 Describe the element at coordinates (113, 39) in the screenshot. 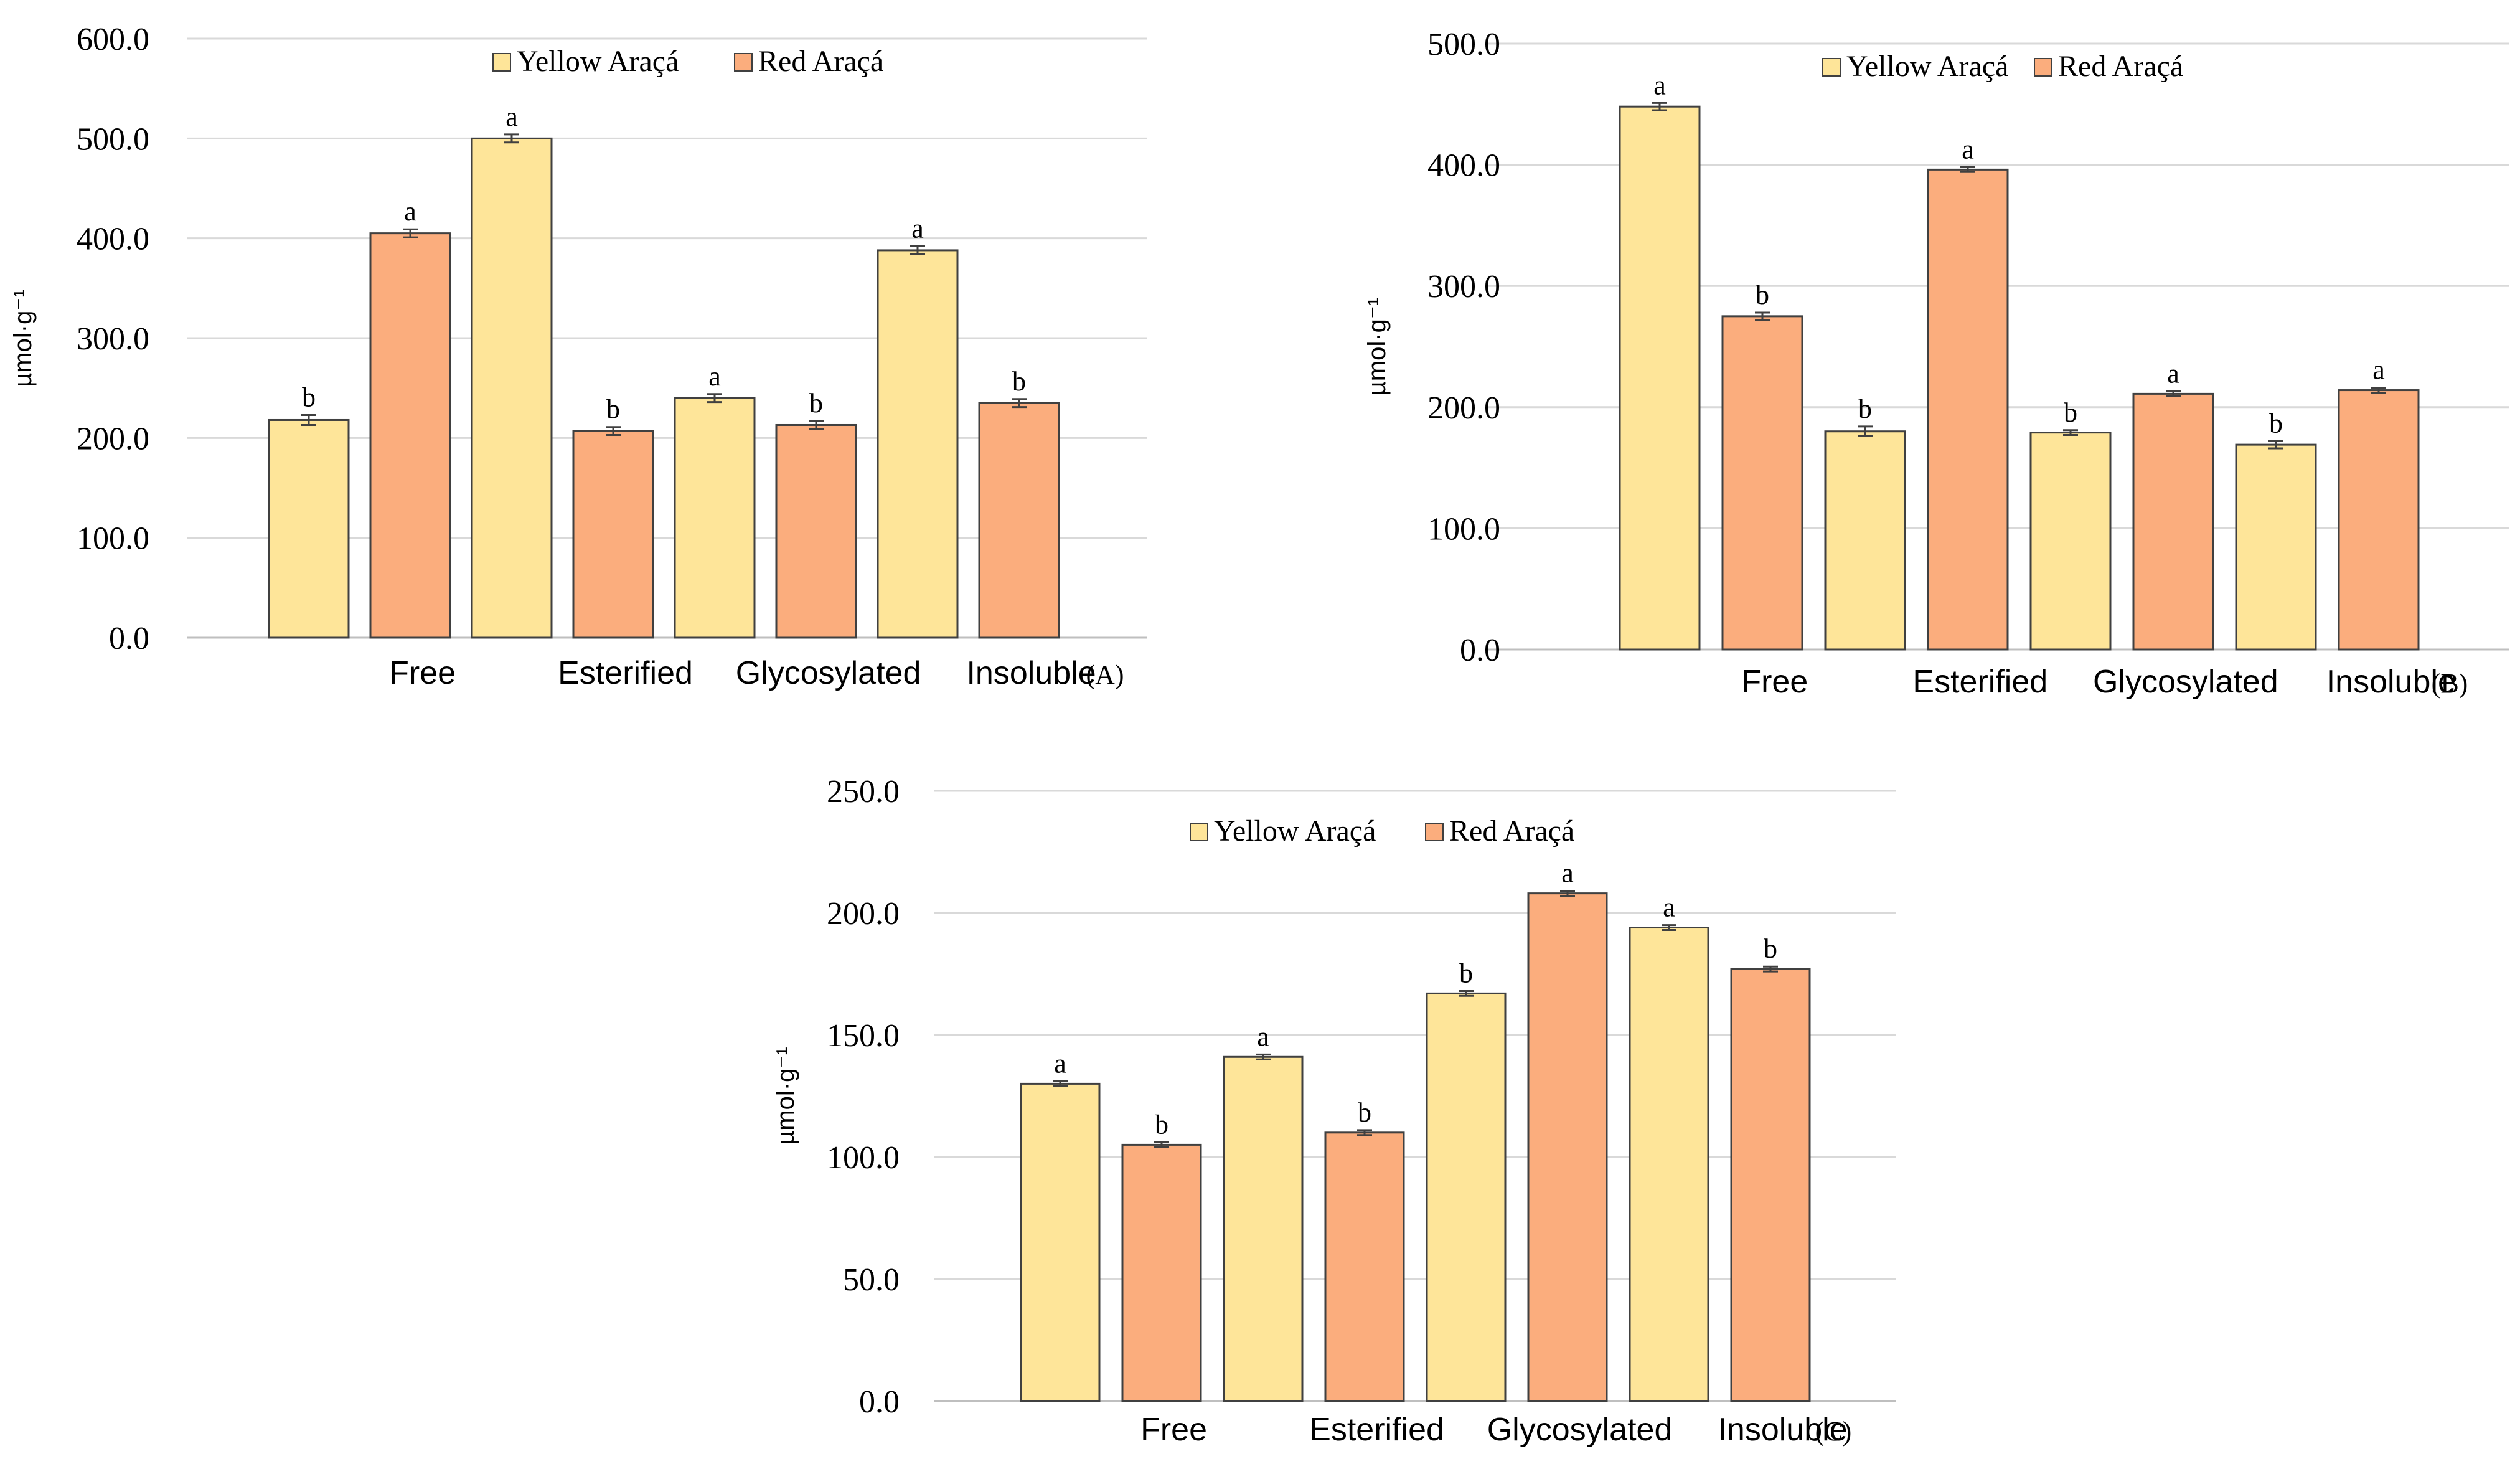

I see `y-tick-label: 600.0` at that location.